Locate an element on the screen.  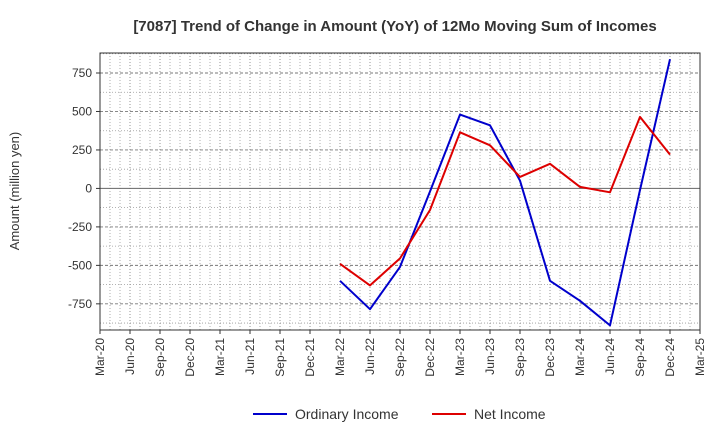
x-tick-label: Dec-23 is located at coordinates (550, 357).